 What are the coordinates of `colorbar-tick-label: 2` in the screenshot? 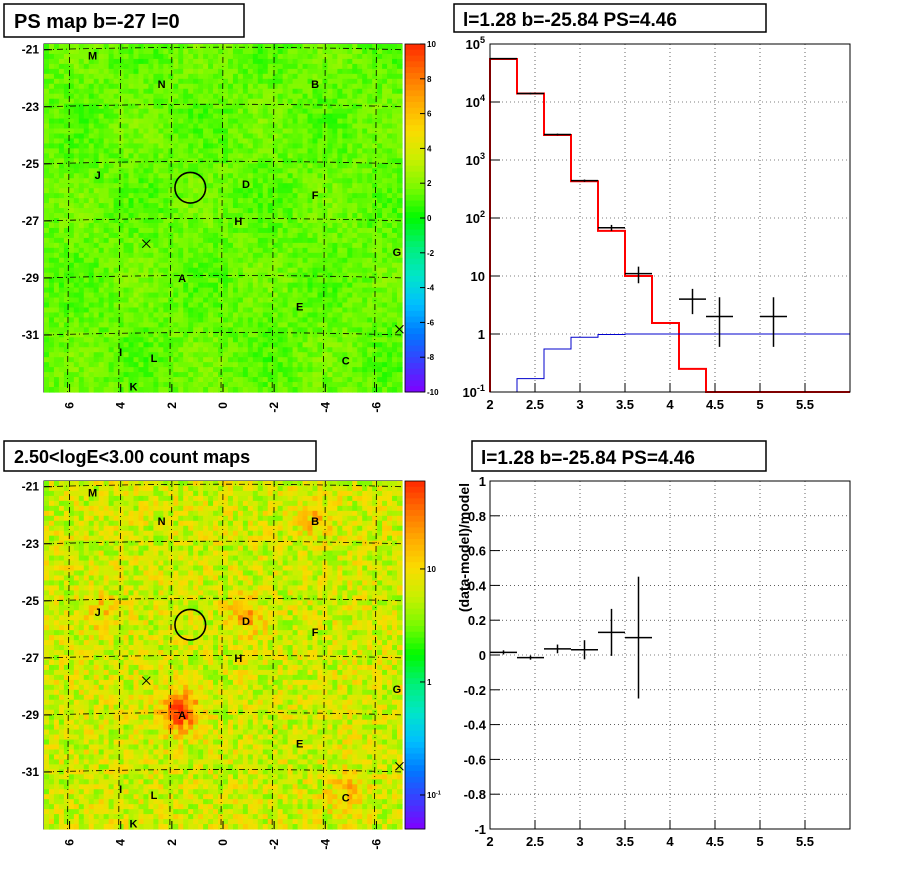 It's located at (429, 183).